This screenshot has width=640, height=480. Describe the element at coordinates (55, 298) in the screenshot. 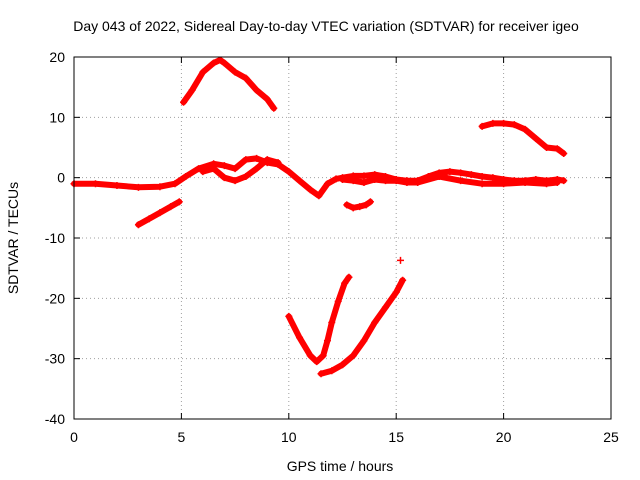

I see `y-tick-label: -20` at that location.